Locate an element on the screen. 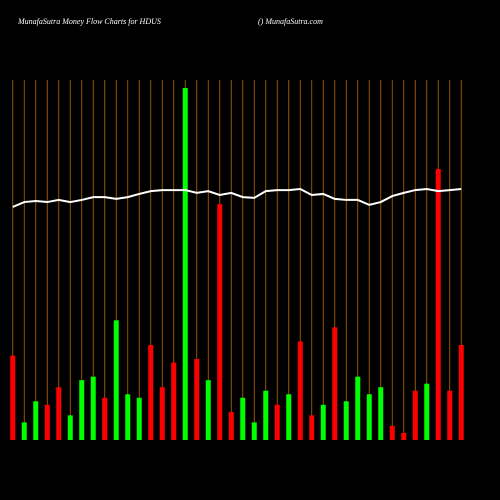 The width and height of the screenshot is (500, 500). money-flow-line is located at coordinates (237, 198).